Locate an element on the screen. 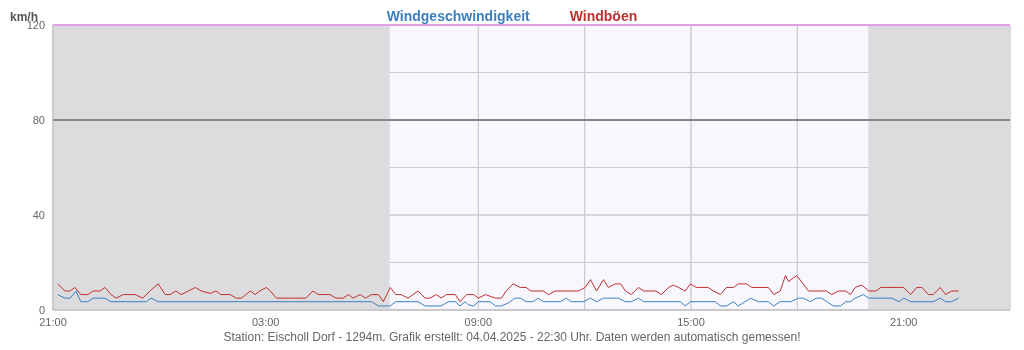 Image resolution: width=1024 pixels, height=350 pixels. text: Windböen is located at coordinates (603, 16).